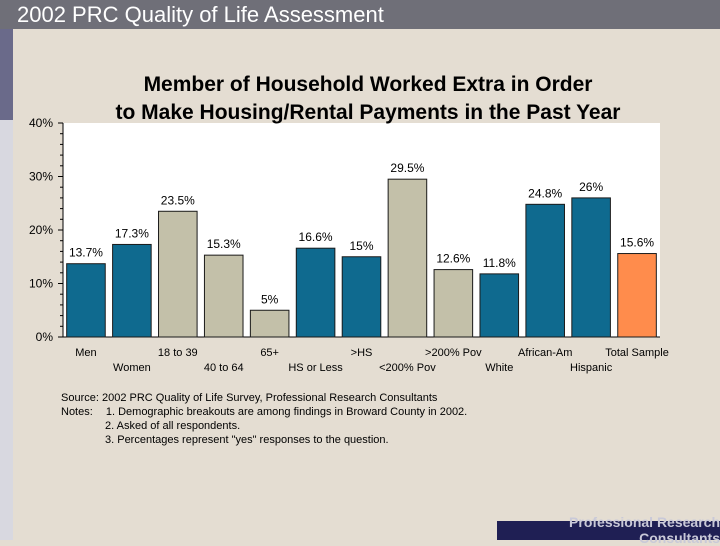 Image resolution: width=720 pixels, height=546 pixels. I want to click on notes-label: Notes:, so click(77, 412).